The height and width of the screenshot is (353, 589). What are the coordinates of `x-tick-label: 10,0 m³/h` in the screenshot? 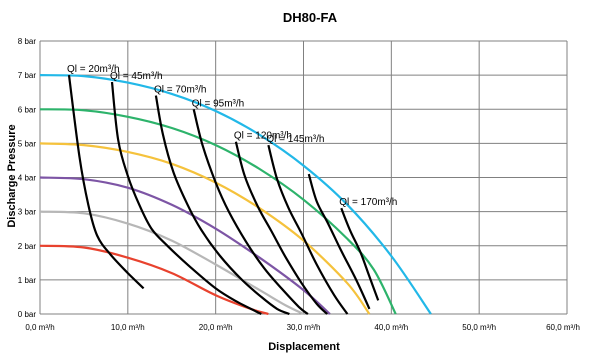 It's located at (128, 327).